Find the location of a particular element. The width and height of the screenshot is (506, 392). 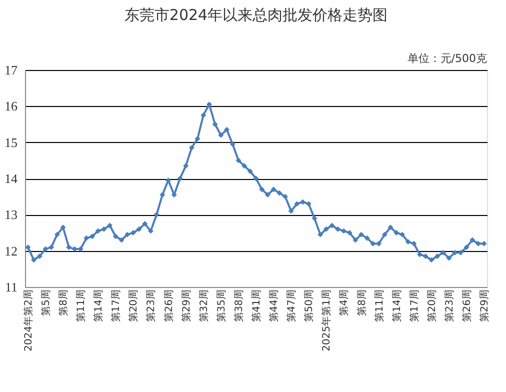

x-tick-label: 2024年第2周 is located at coordinates (28, 321).